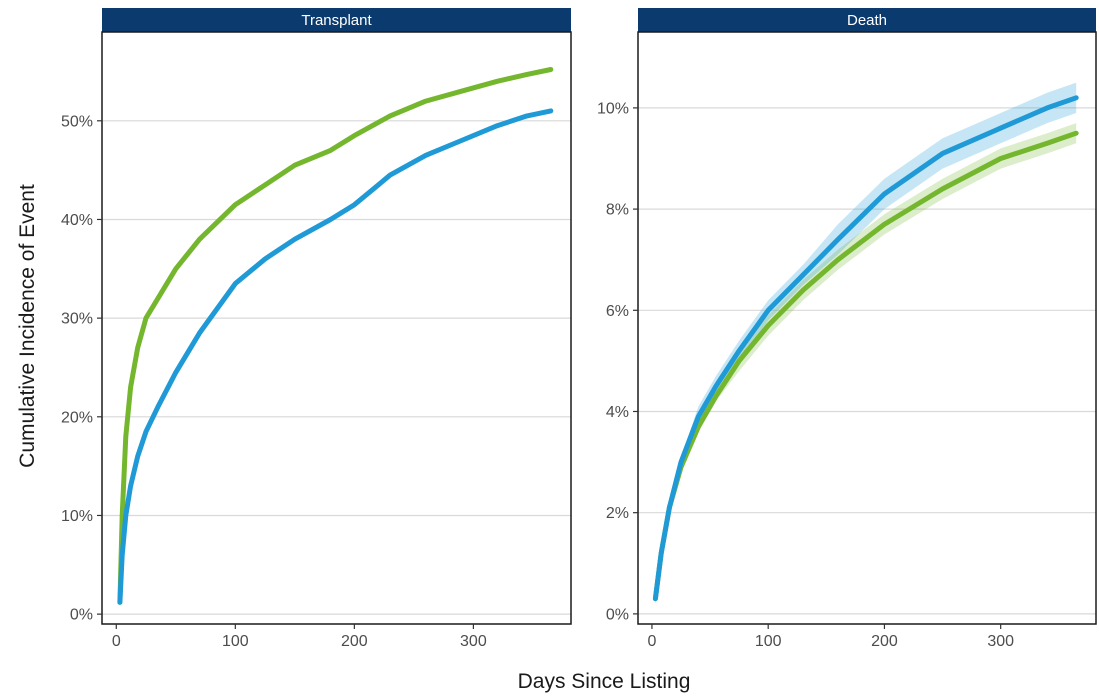 Image resolution: width=1099 pixels, height=696 pixels. Describe the element at coordinates (77, 319) in the screenshot. I see `y-tick-label: 30%` at that location.